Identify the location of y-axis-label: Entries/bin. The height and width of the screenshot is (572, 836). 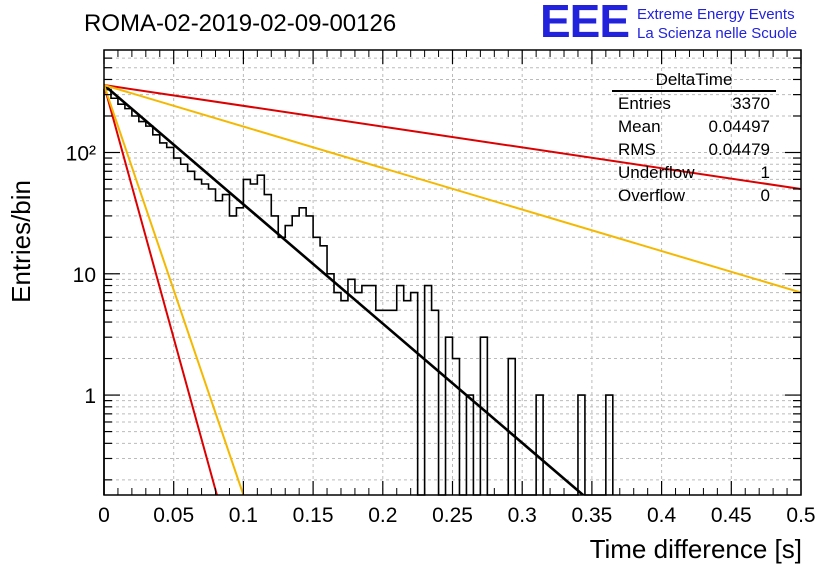
(21, 241).